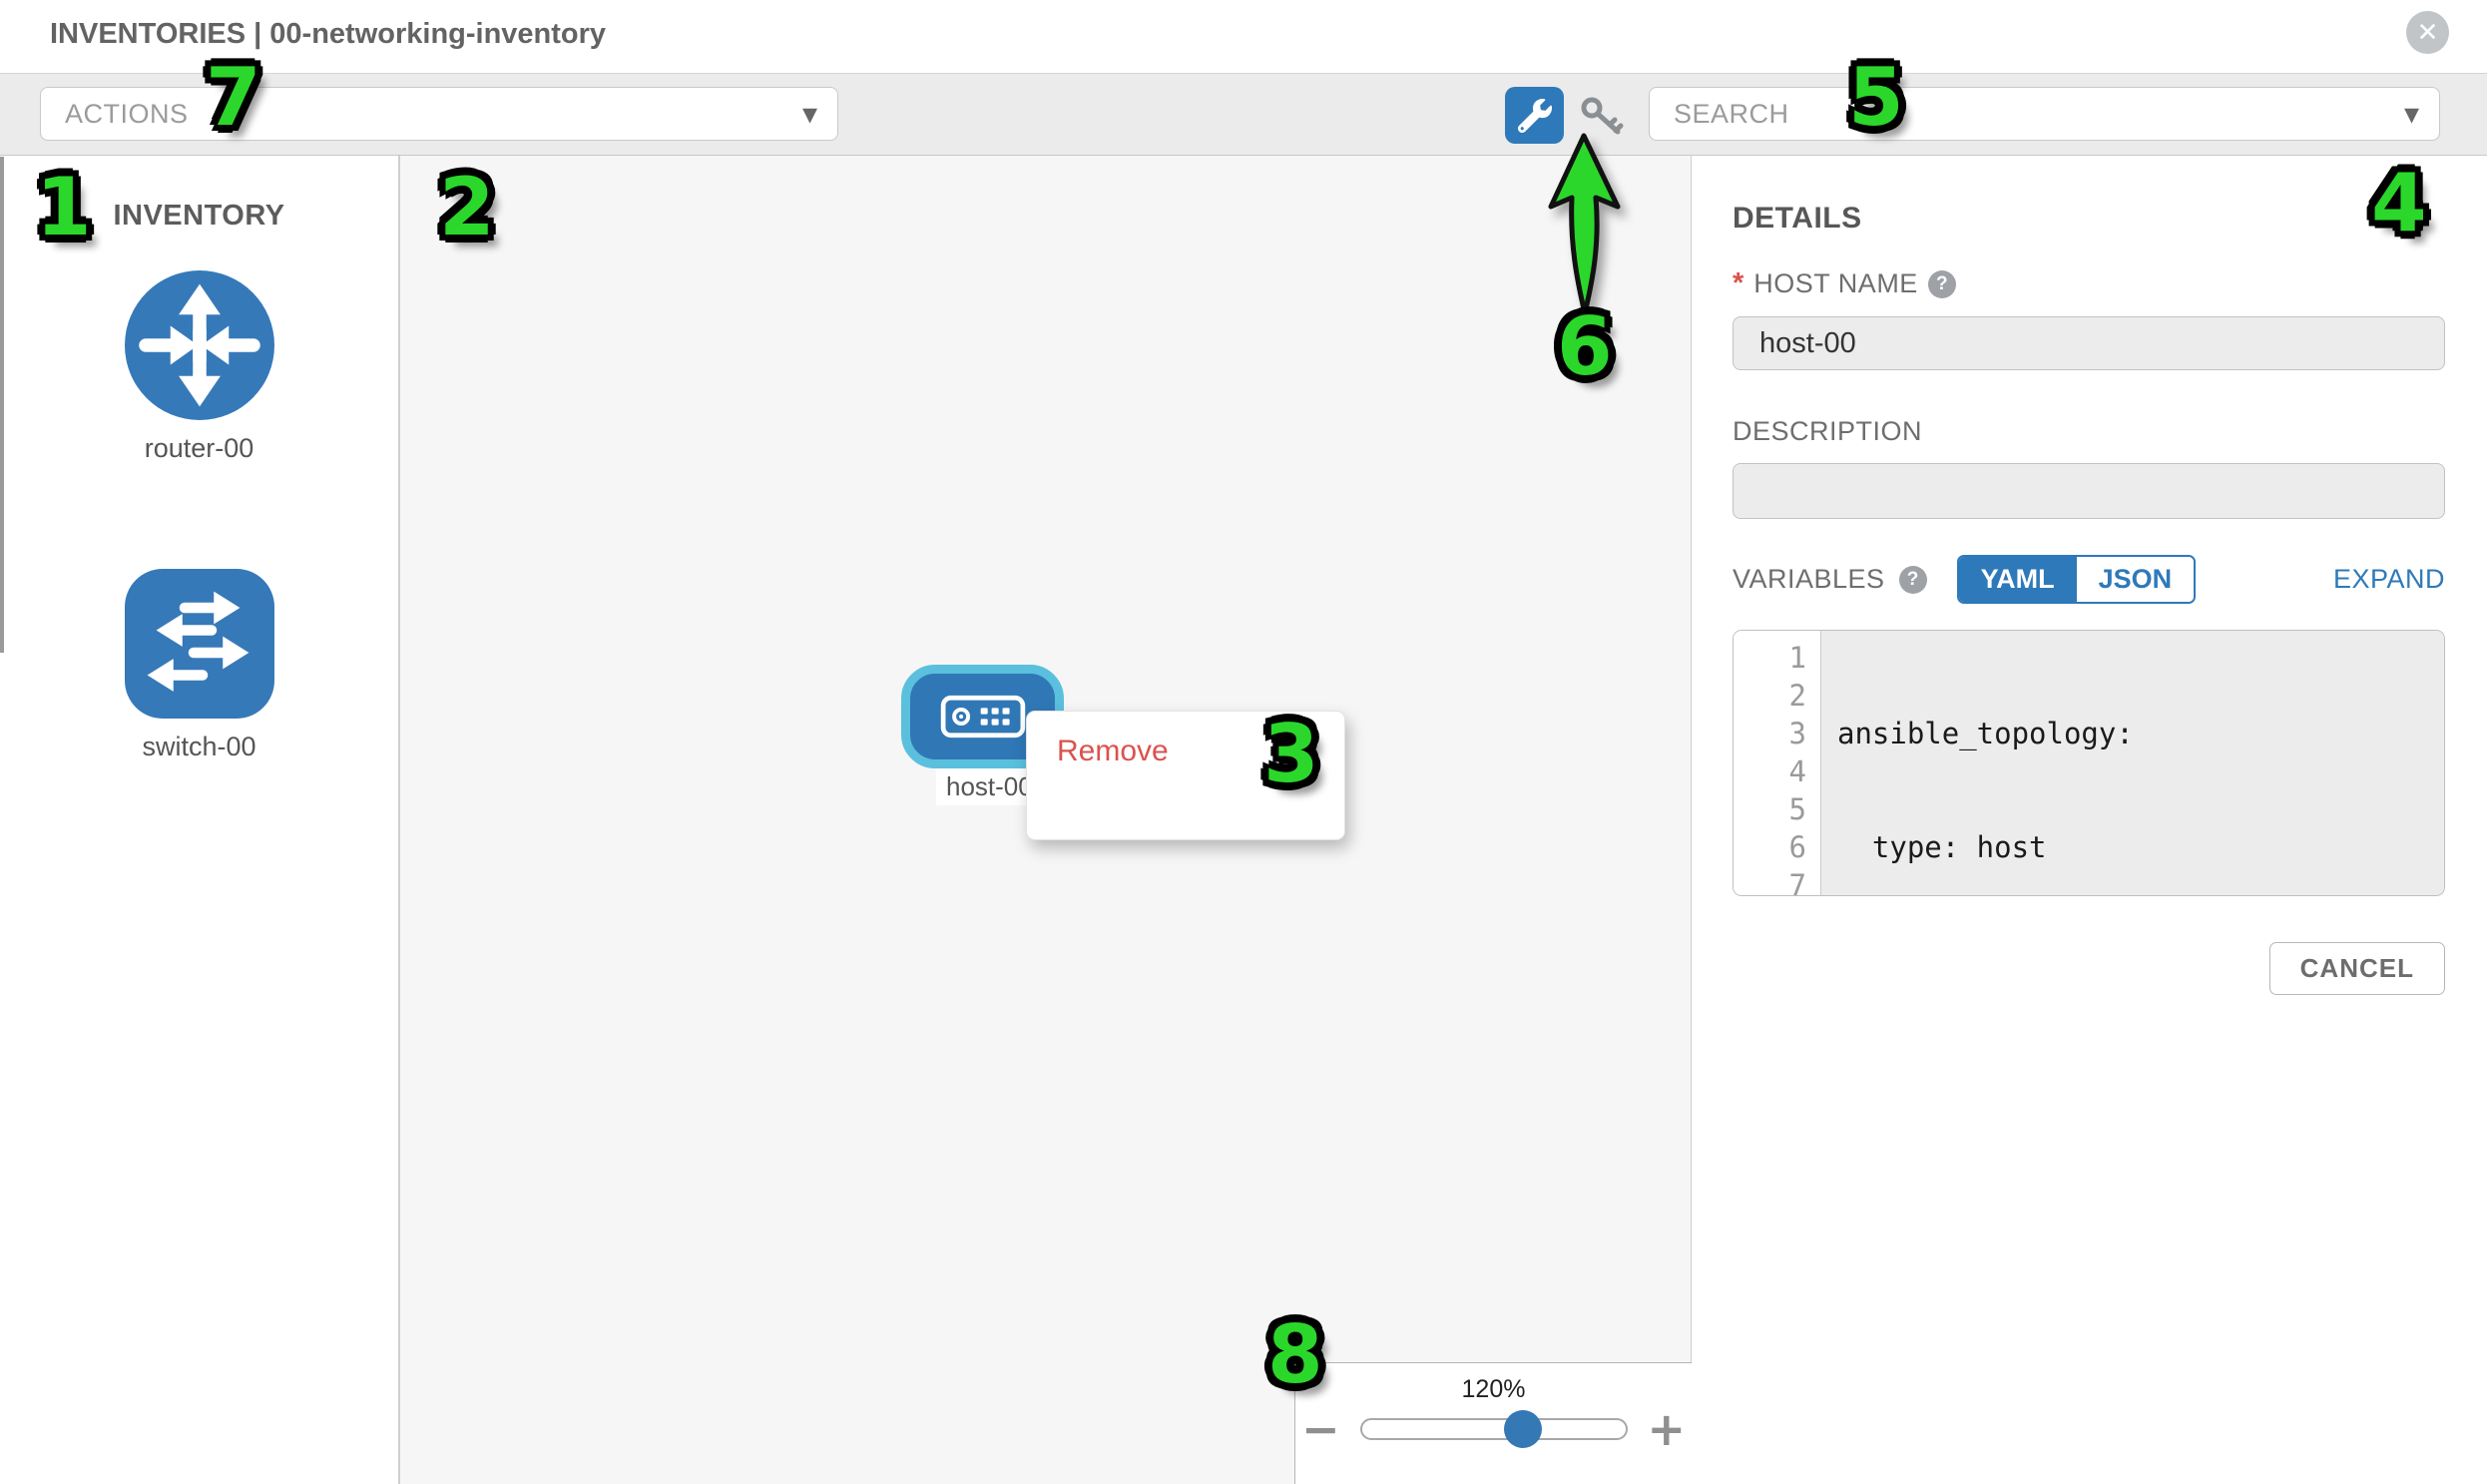 The height and width of the screenshot is (1484, 2487). I want to click on palette-item-switch: switch-00, so click(199, 665).